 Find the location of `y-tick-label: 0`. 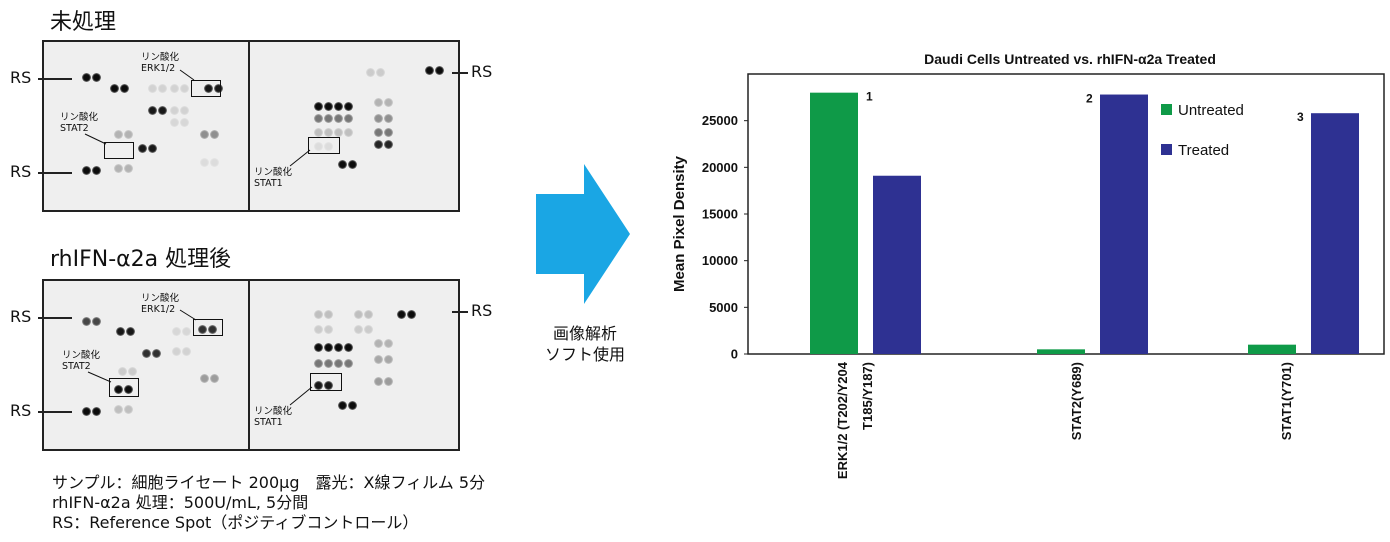

y-tick-label: 0 is located at coordinates (734, 354).